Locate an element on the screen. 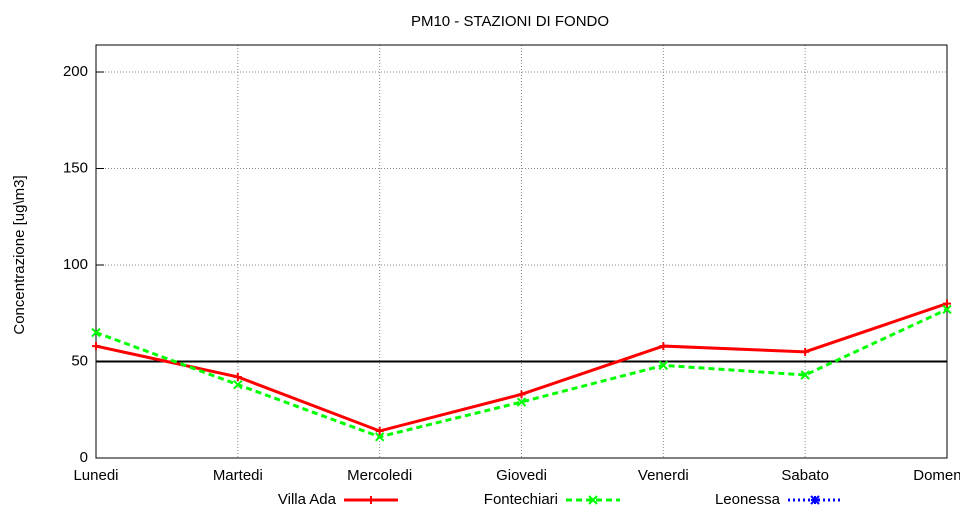 This screenshot has width=960, height=524. y-tick-label: 0 is located at coordinates (84, 457).